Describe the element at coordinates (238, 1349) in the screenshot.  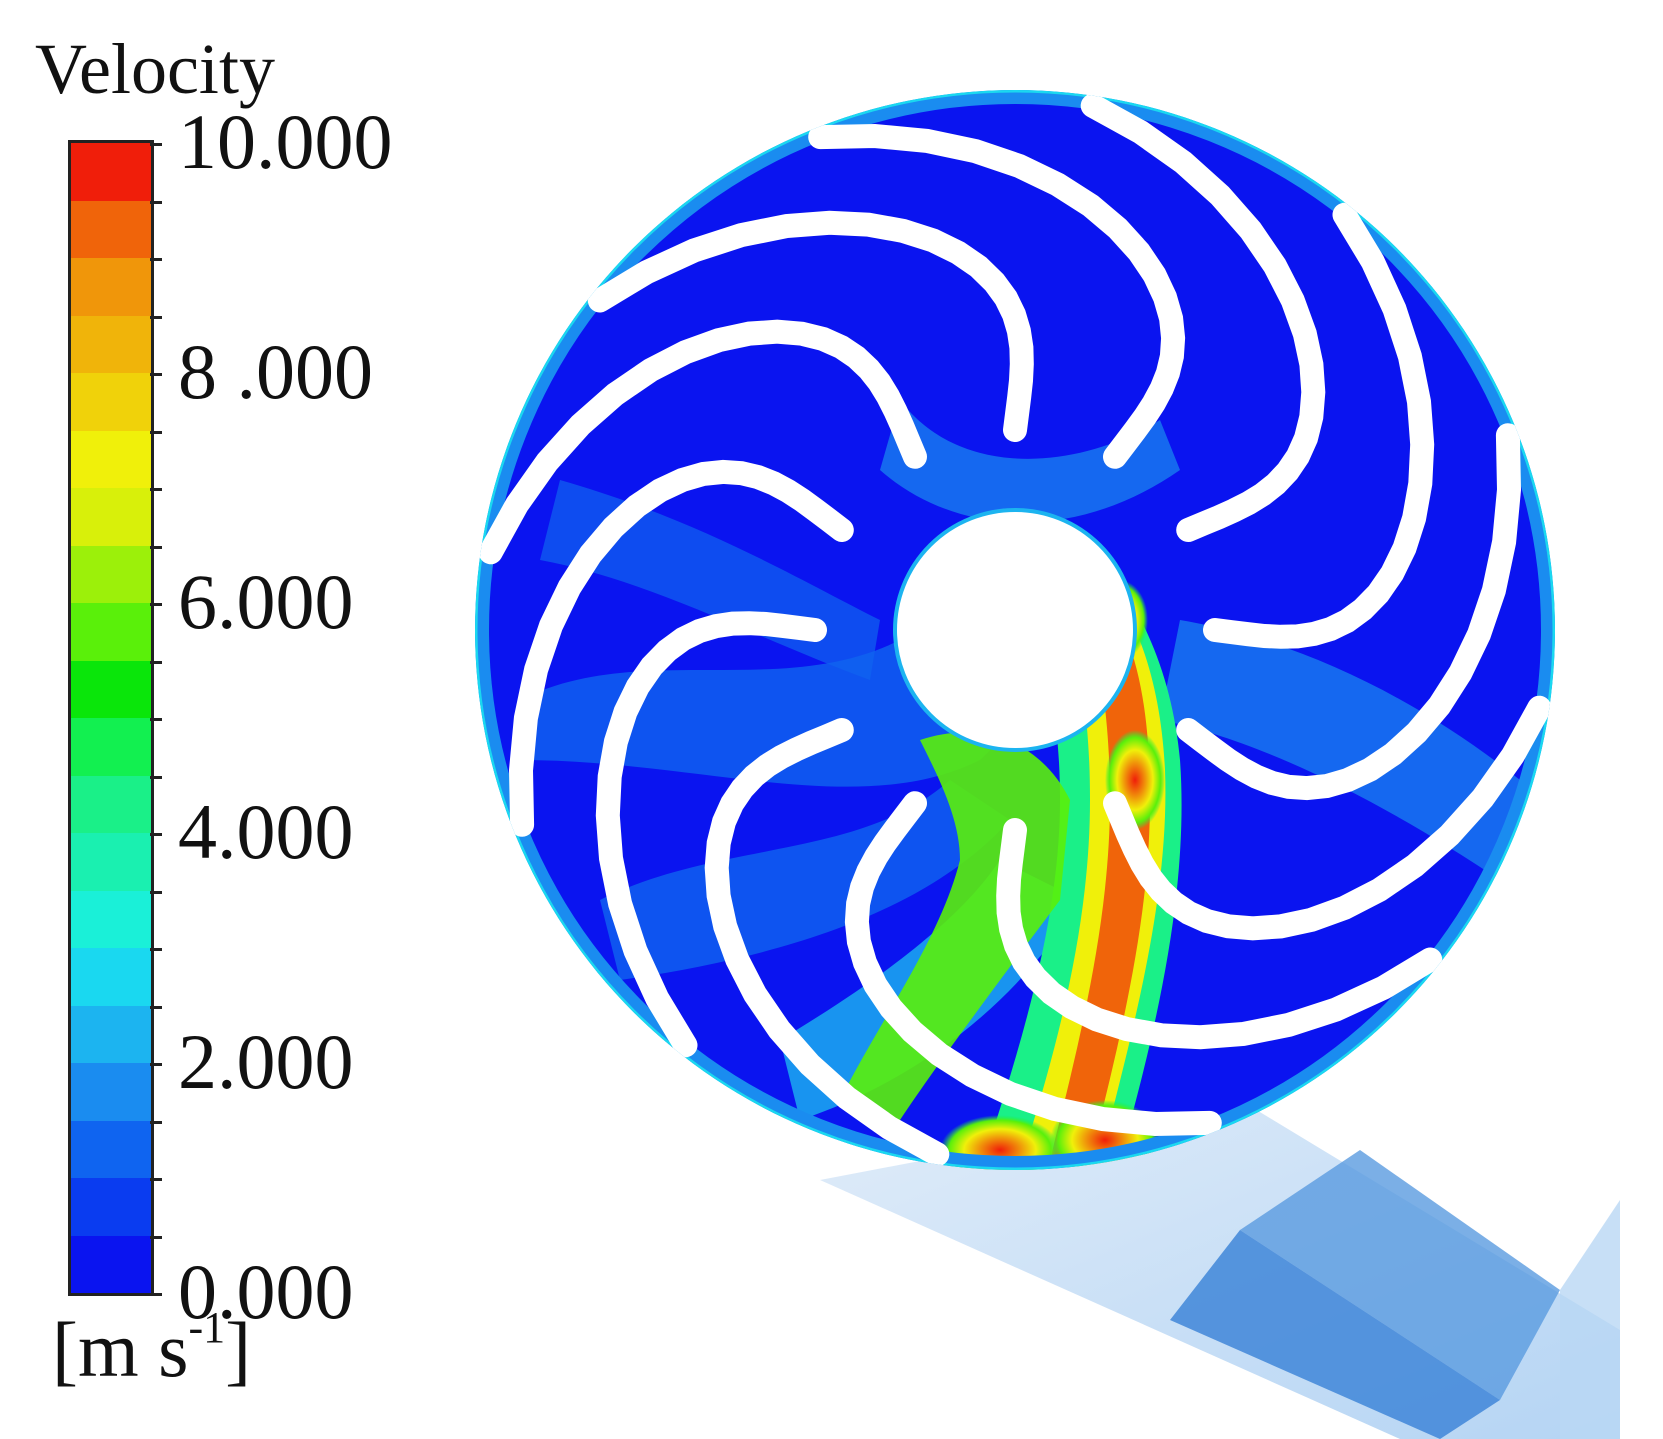
I see `unit-end: ]` at that location.